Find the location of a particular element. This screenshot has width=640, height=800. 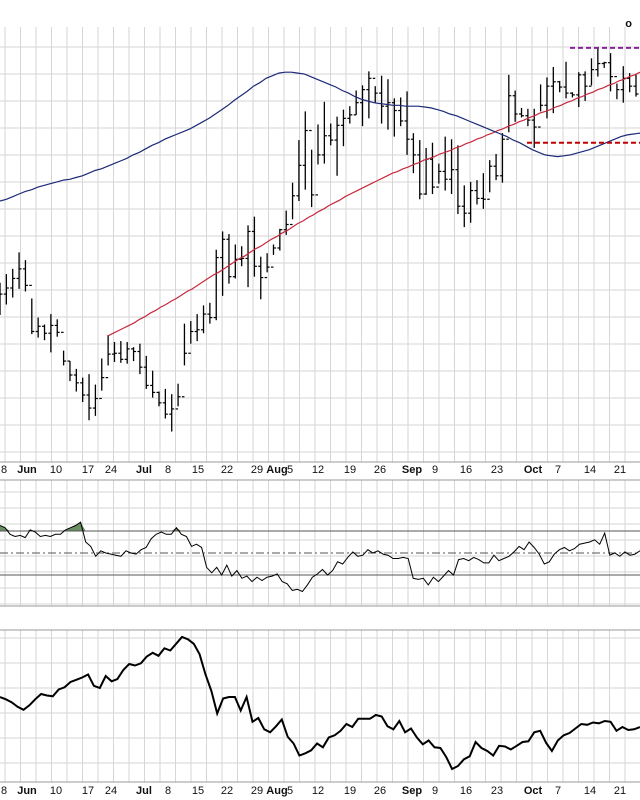

overbought-fill is located at coordinates (73, 526).